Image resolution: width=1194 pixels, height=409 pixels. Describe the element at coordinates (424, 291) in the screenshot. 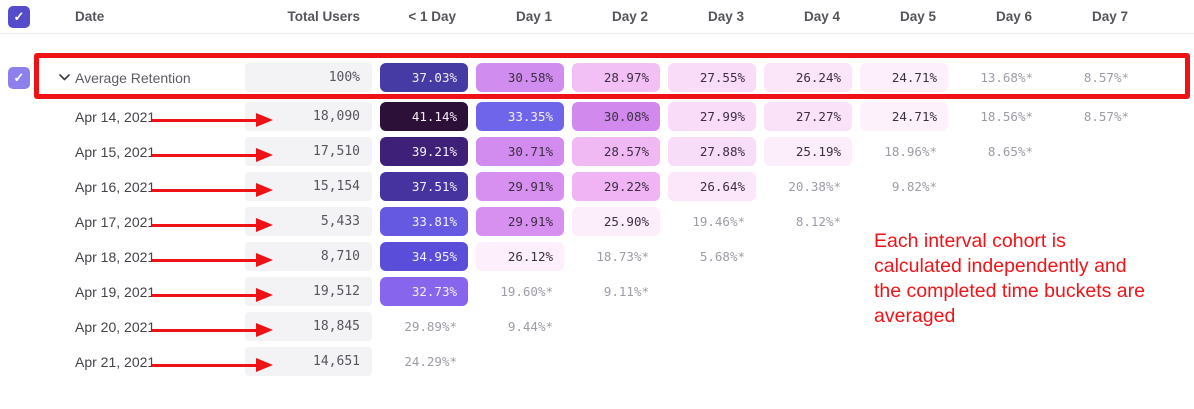

I see `retention-cell: 32.73%` at that location.